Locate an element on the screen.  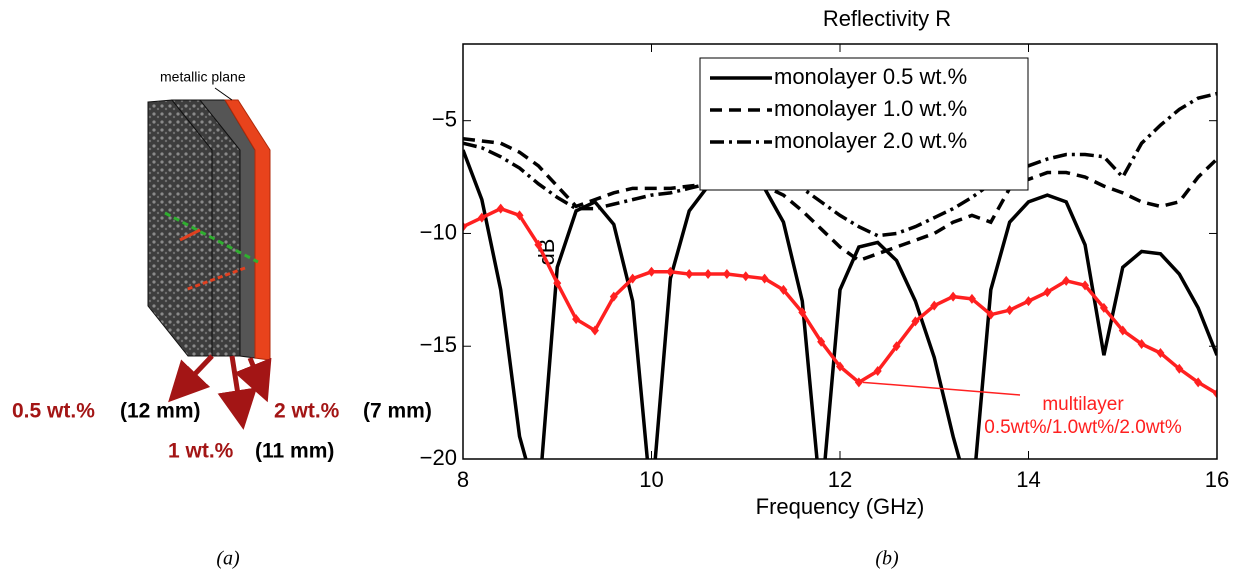
y-tick-label: −5 is located at coordinates (444, 118).